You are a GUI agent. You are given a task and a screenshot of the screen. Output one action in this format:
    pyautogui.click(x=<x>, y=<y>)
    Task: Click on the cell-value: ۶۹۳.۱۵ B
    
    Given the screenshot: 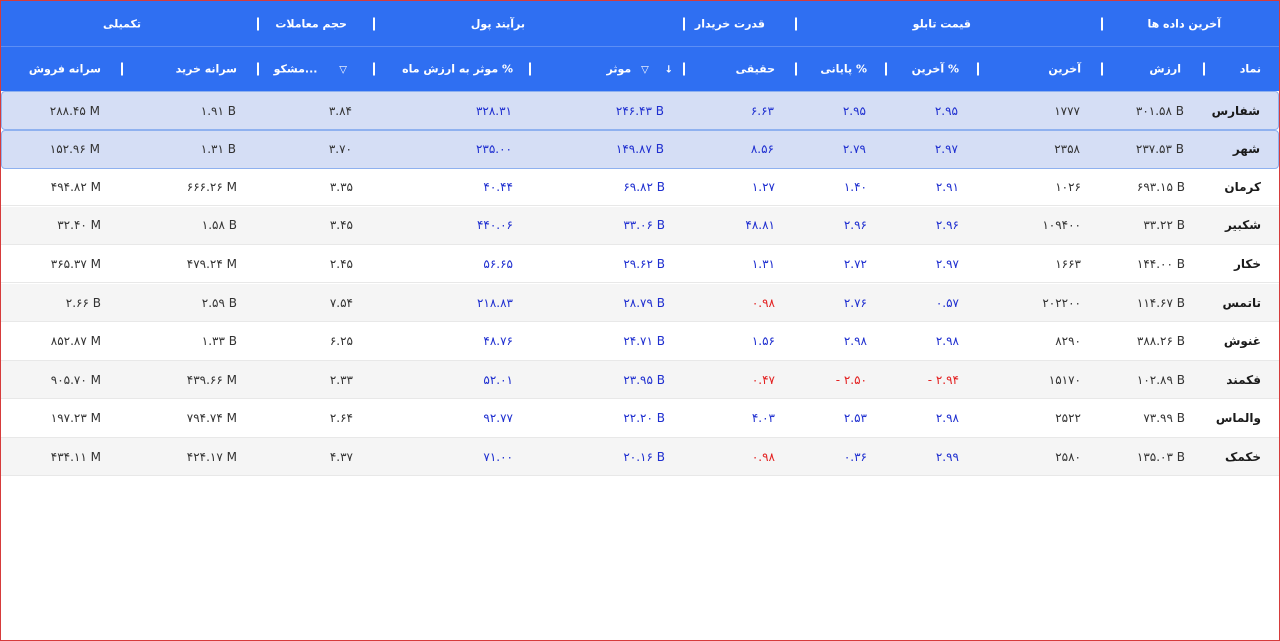 What is the action you would take?
    pyautogui.click(x=1160, y=186)
    